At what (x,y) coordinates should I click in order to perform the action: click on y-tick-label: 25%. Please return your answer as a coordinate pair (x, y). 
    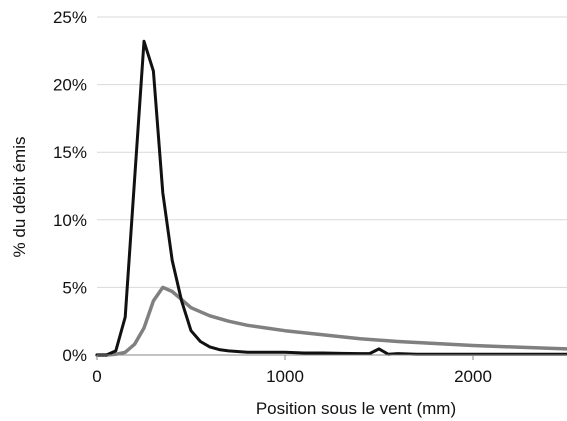
    Looking at the image, I should click on (70, 17).